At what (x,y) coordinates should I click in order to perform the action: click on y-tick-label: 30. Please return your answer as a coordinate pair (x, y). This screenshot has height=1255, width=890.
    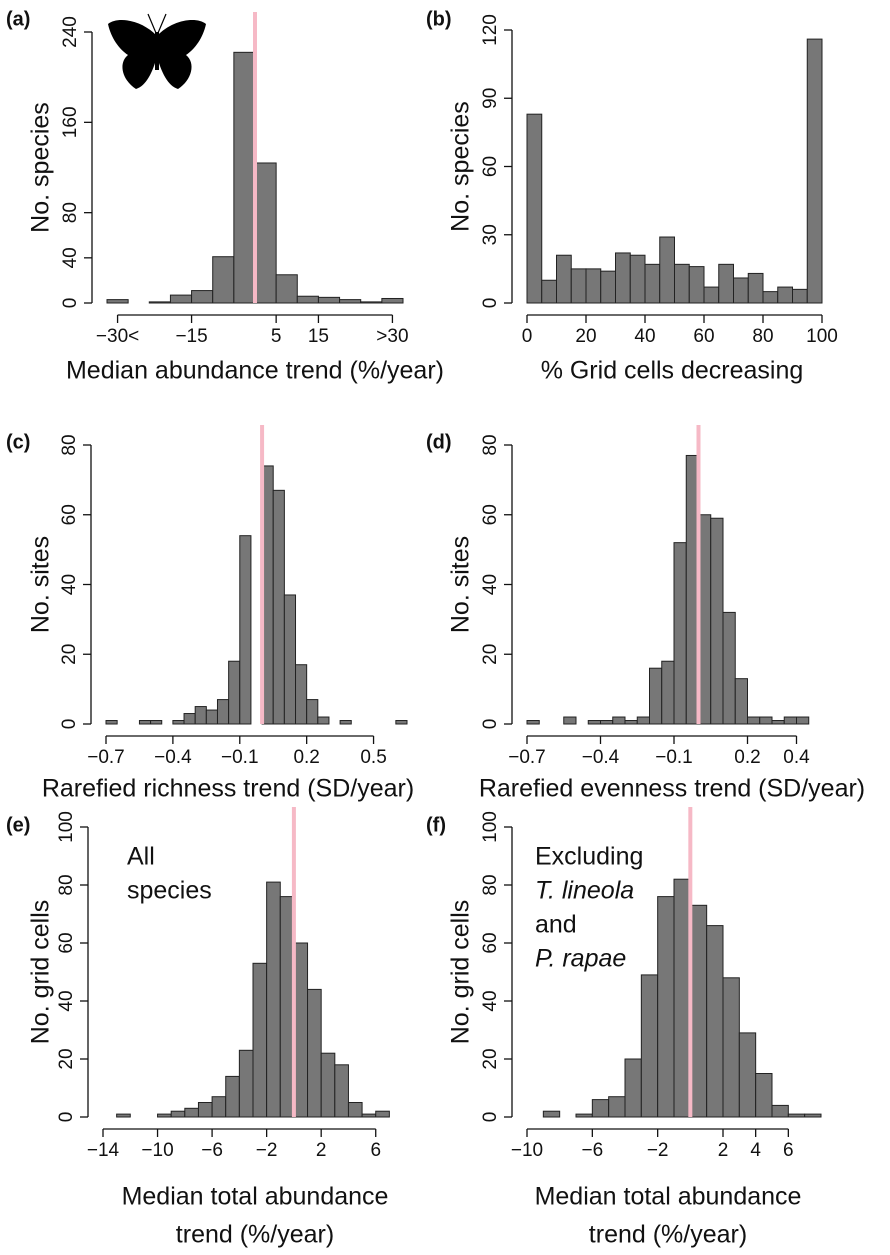
    Looking at the image, I should click on (490, 234).